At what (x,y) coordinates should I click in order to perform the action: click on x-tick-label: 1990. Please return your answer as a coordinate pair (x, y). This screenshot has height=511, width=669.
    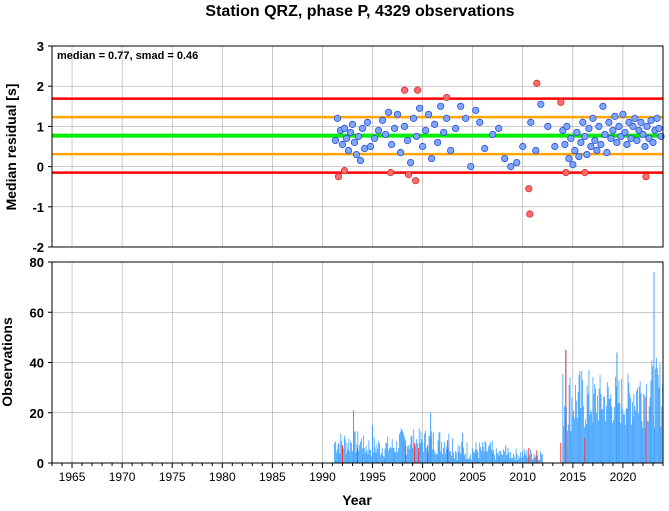
    Looking at the image, I should click on (322, 477).